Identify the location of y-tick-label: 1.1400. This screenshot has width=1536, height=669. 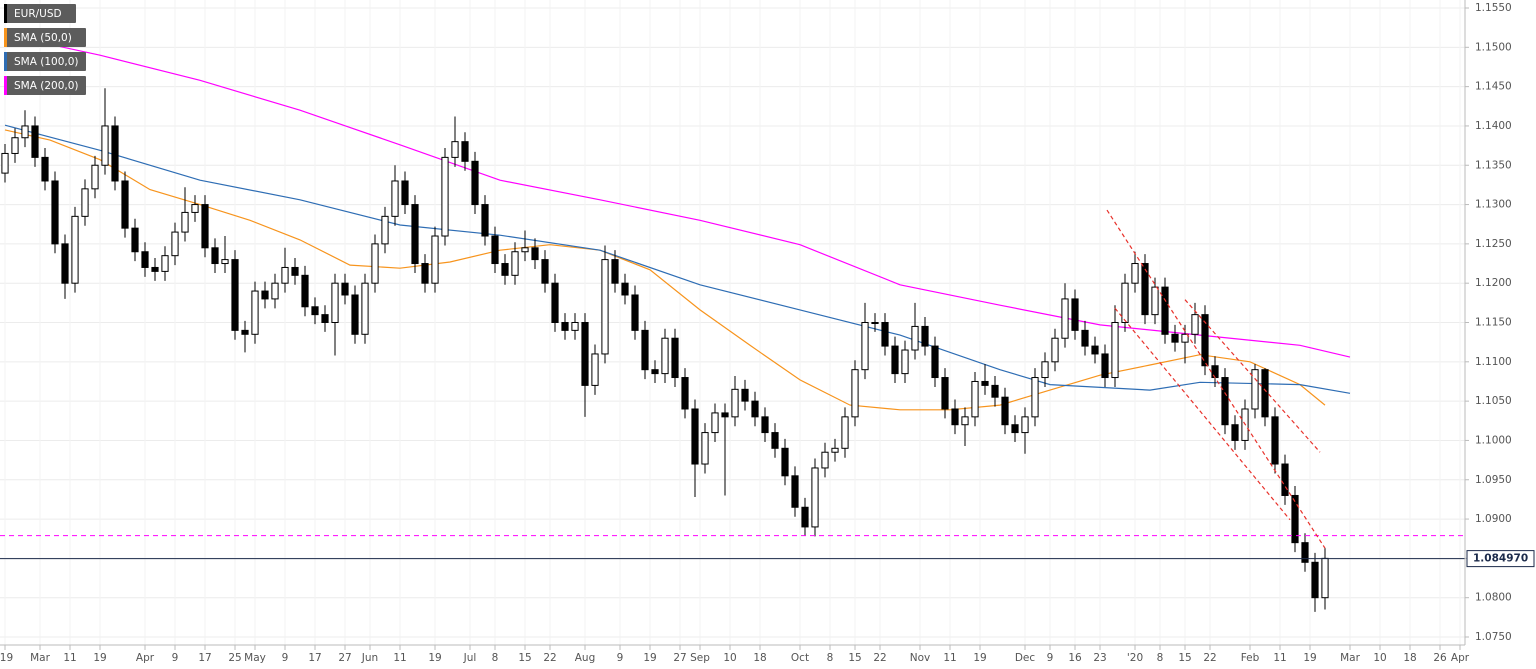
(1493, 126).